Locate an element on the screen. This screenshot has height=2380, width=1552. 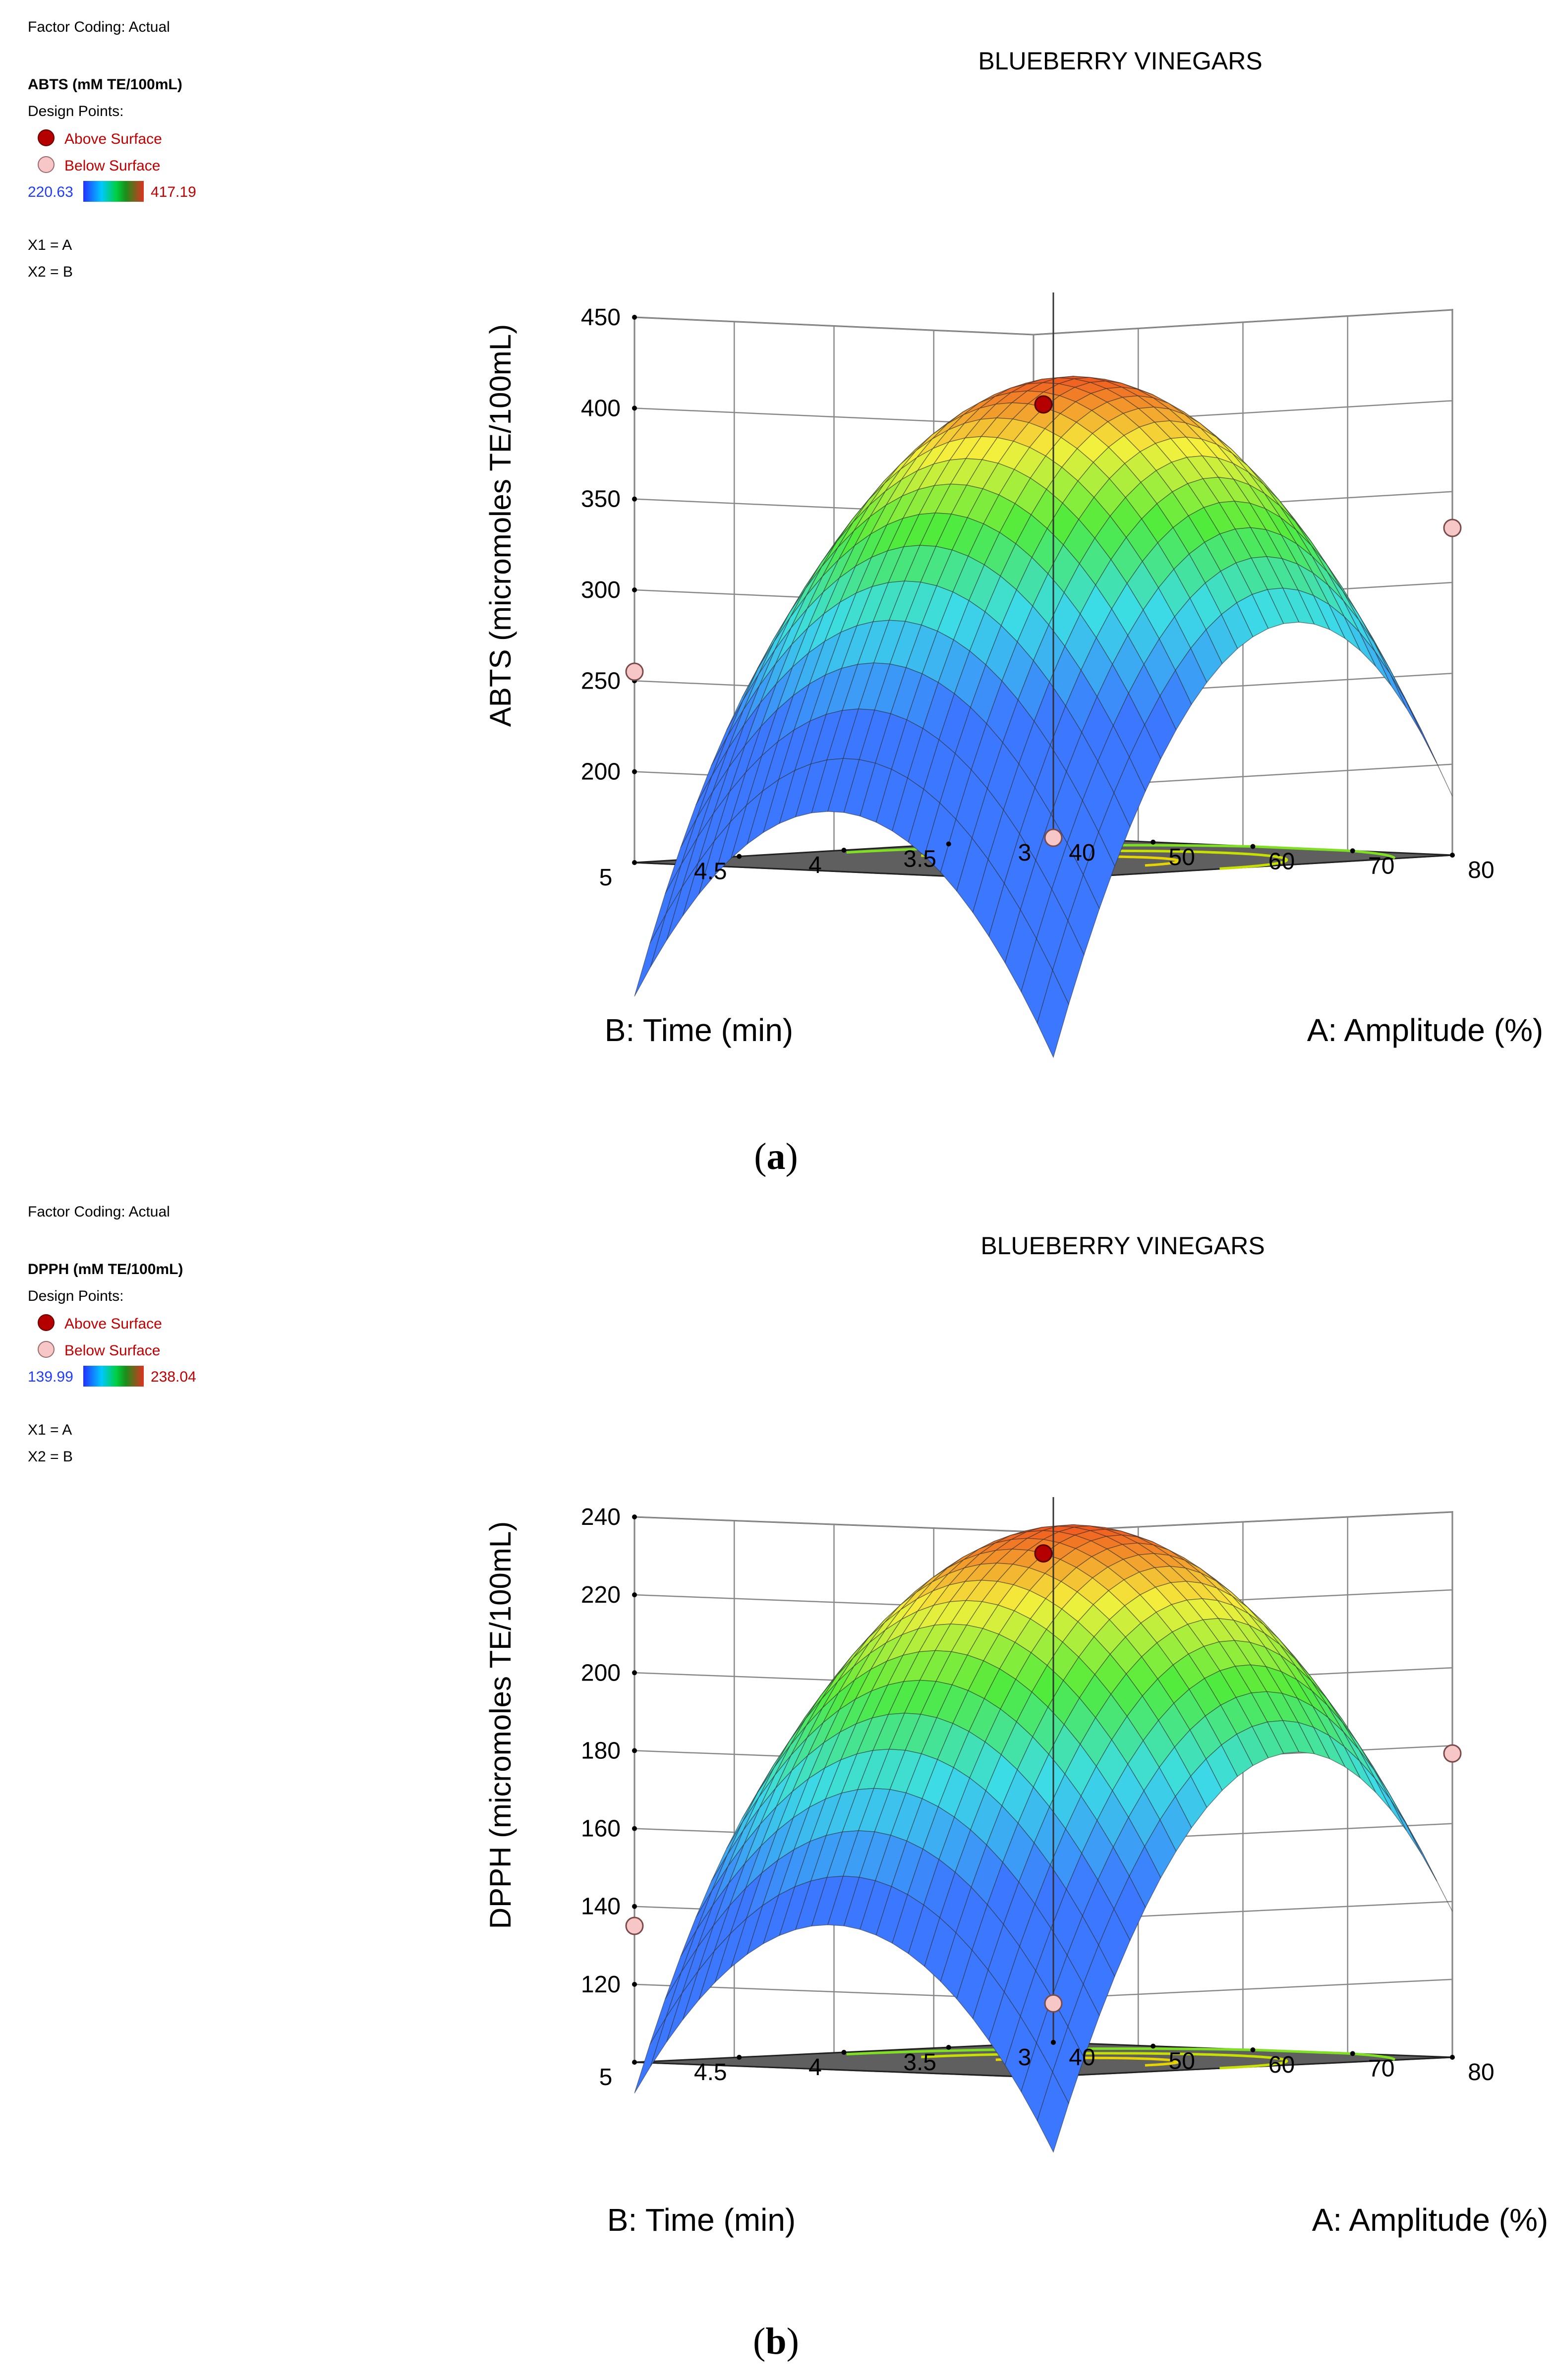
z-tick-label: 300 is located at coordinates (601, 590).